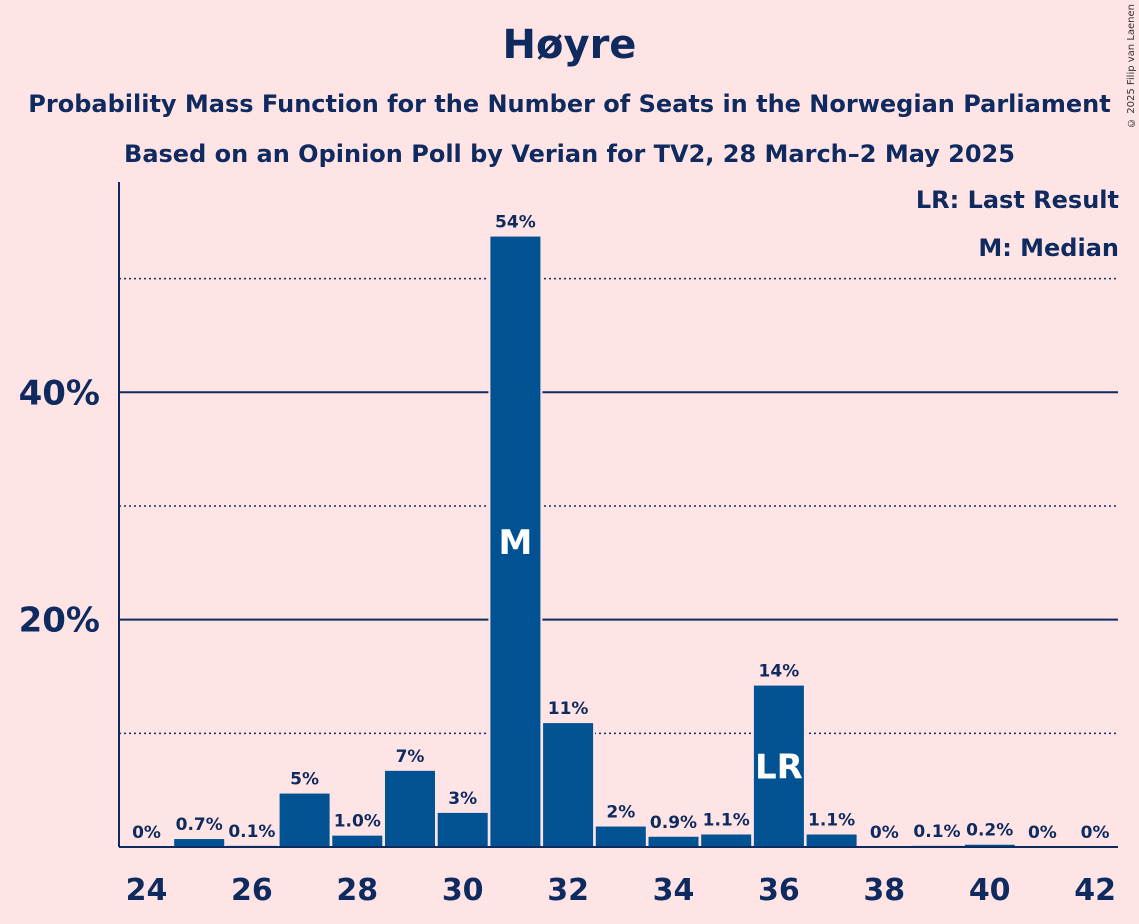 The height and width of the screenshot is (924, 1139). What do you see at coordinates (410, 757) in the screenshot?
I see `data-label-seat-29: 7%` at bounding box center [410, 757].